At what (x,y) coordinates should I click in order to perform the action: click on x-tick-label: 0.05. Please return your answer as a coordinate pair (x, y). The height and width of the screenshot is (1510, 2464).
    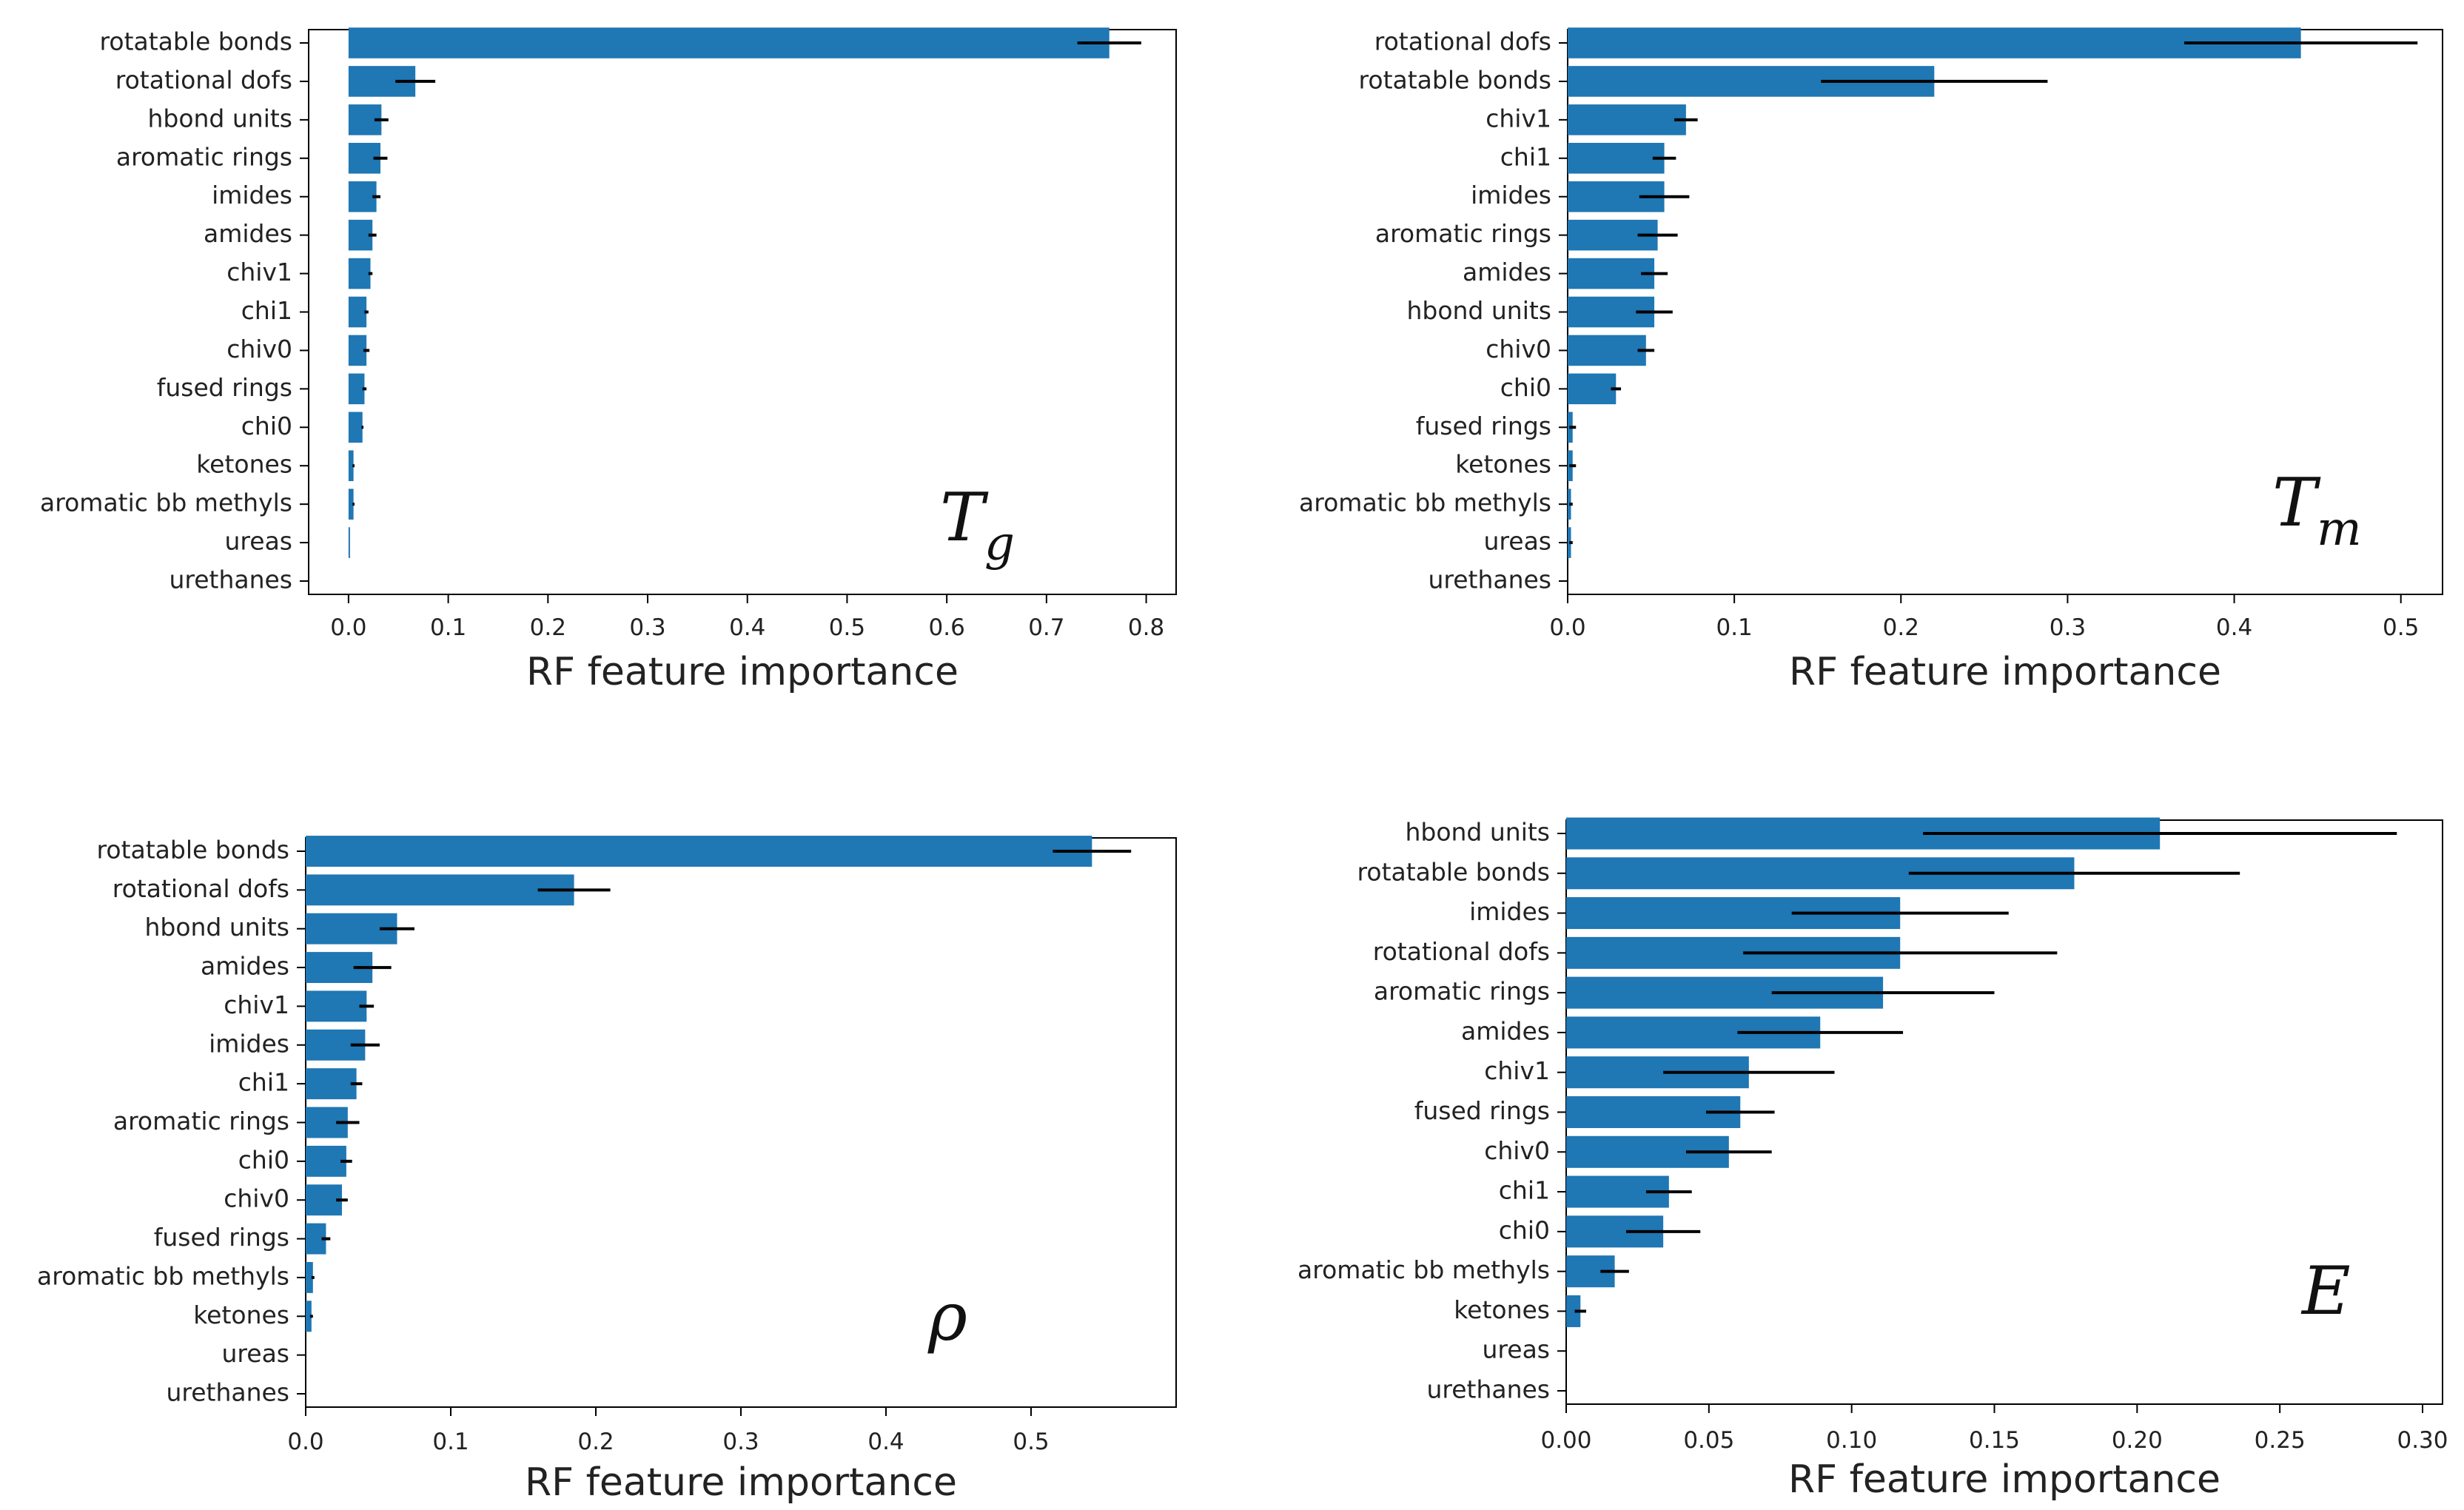
    Looking at the image, I should click on (1708, 1440).